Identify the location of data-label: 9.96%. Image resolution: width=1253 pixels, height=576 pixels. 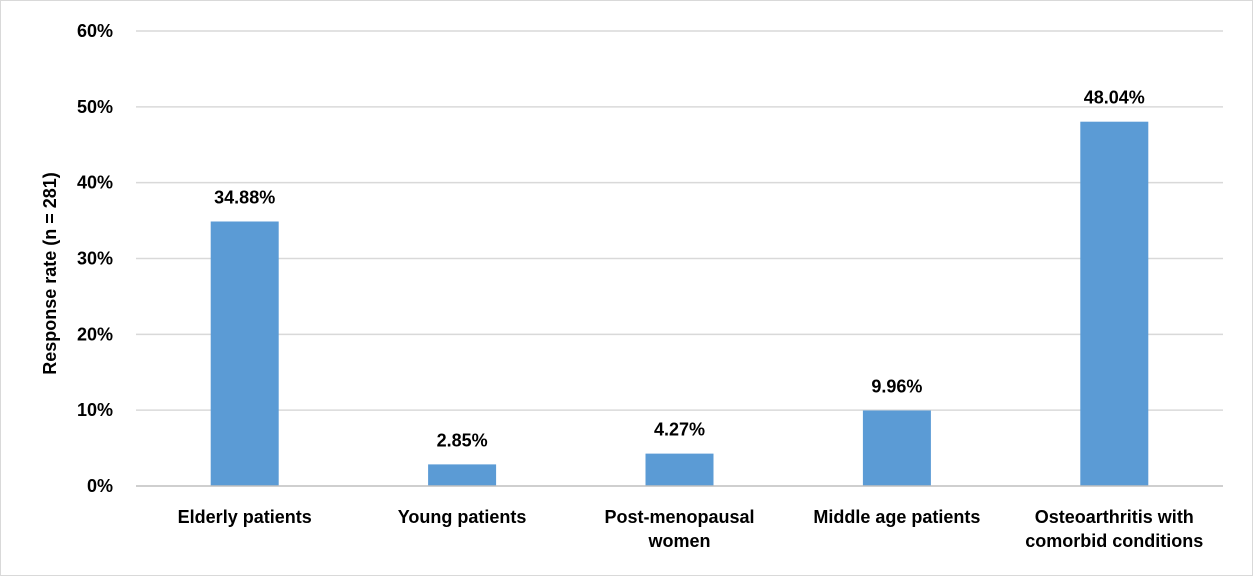
(896, 386).